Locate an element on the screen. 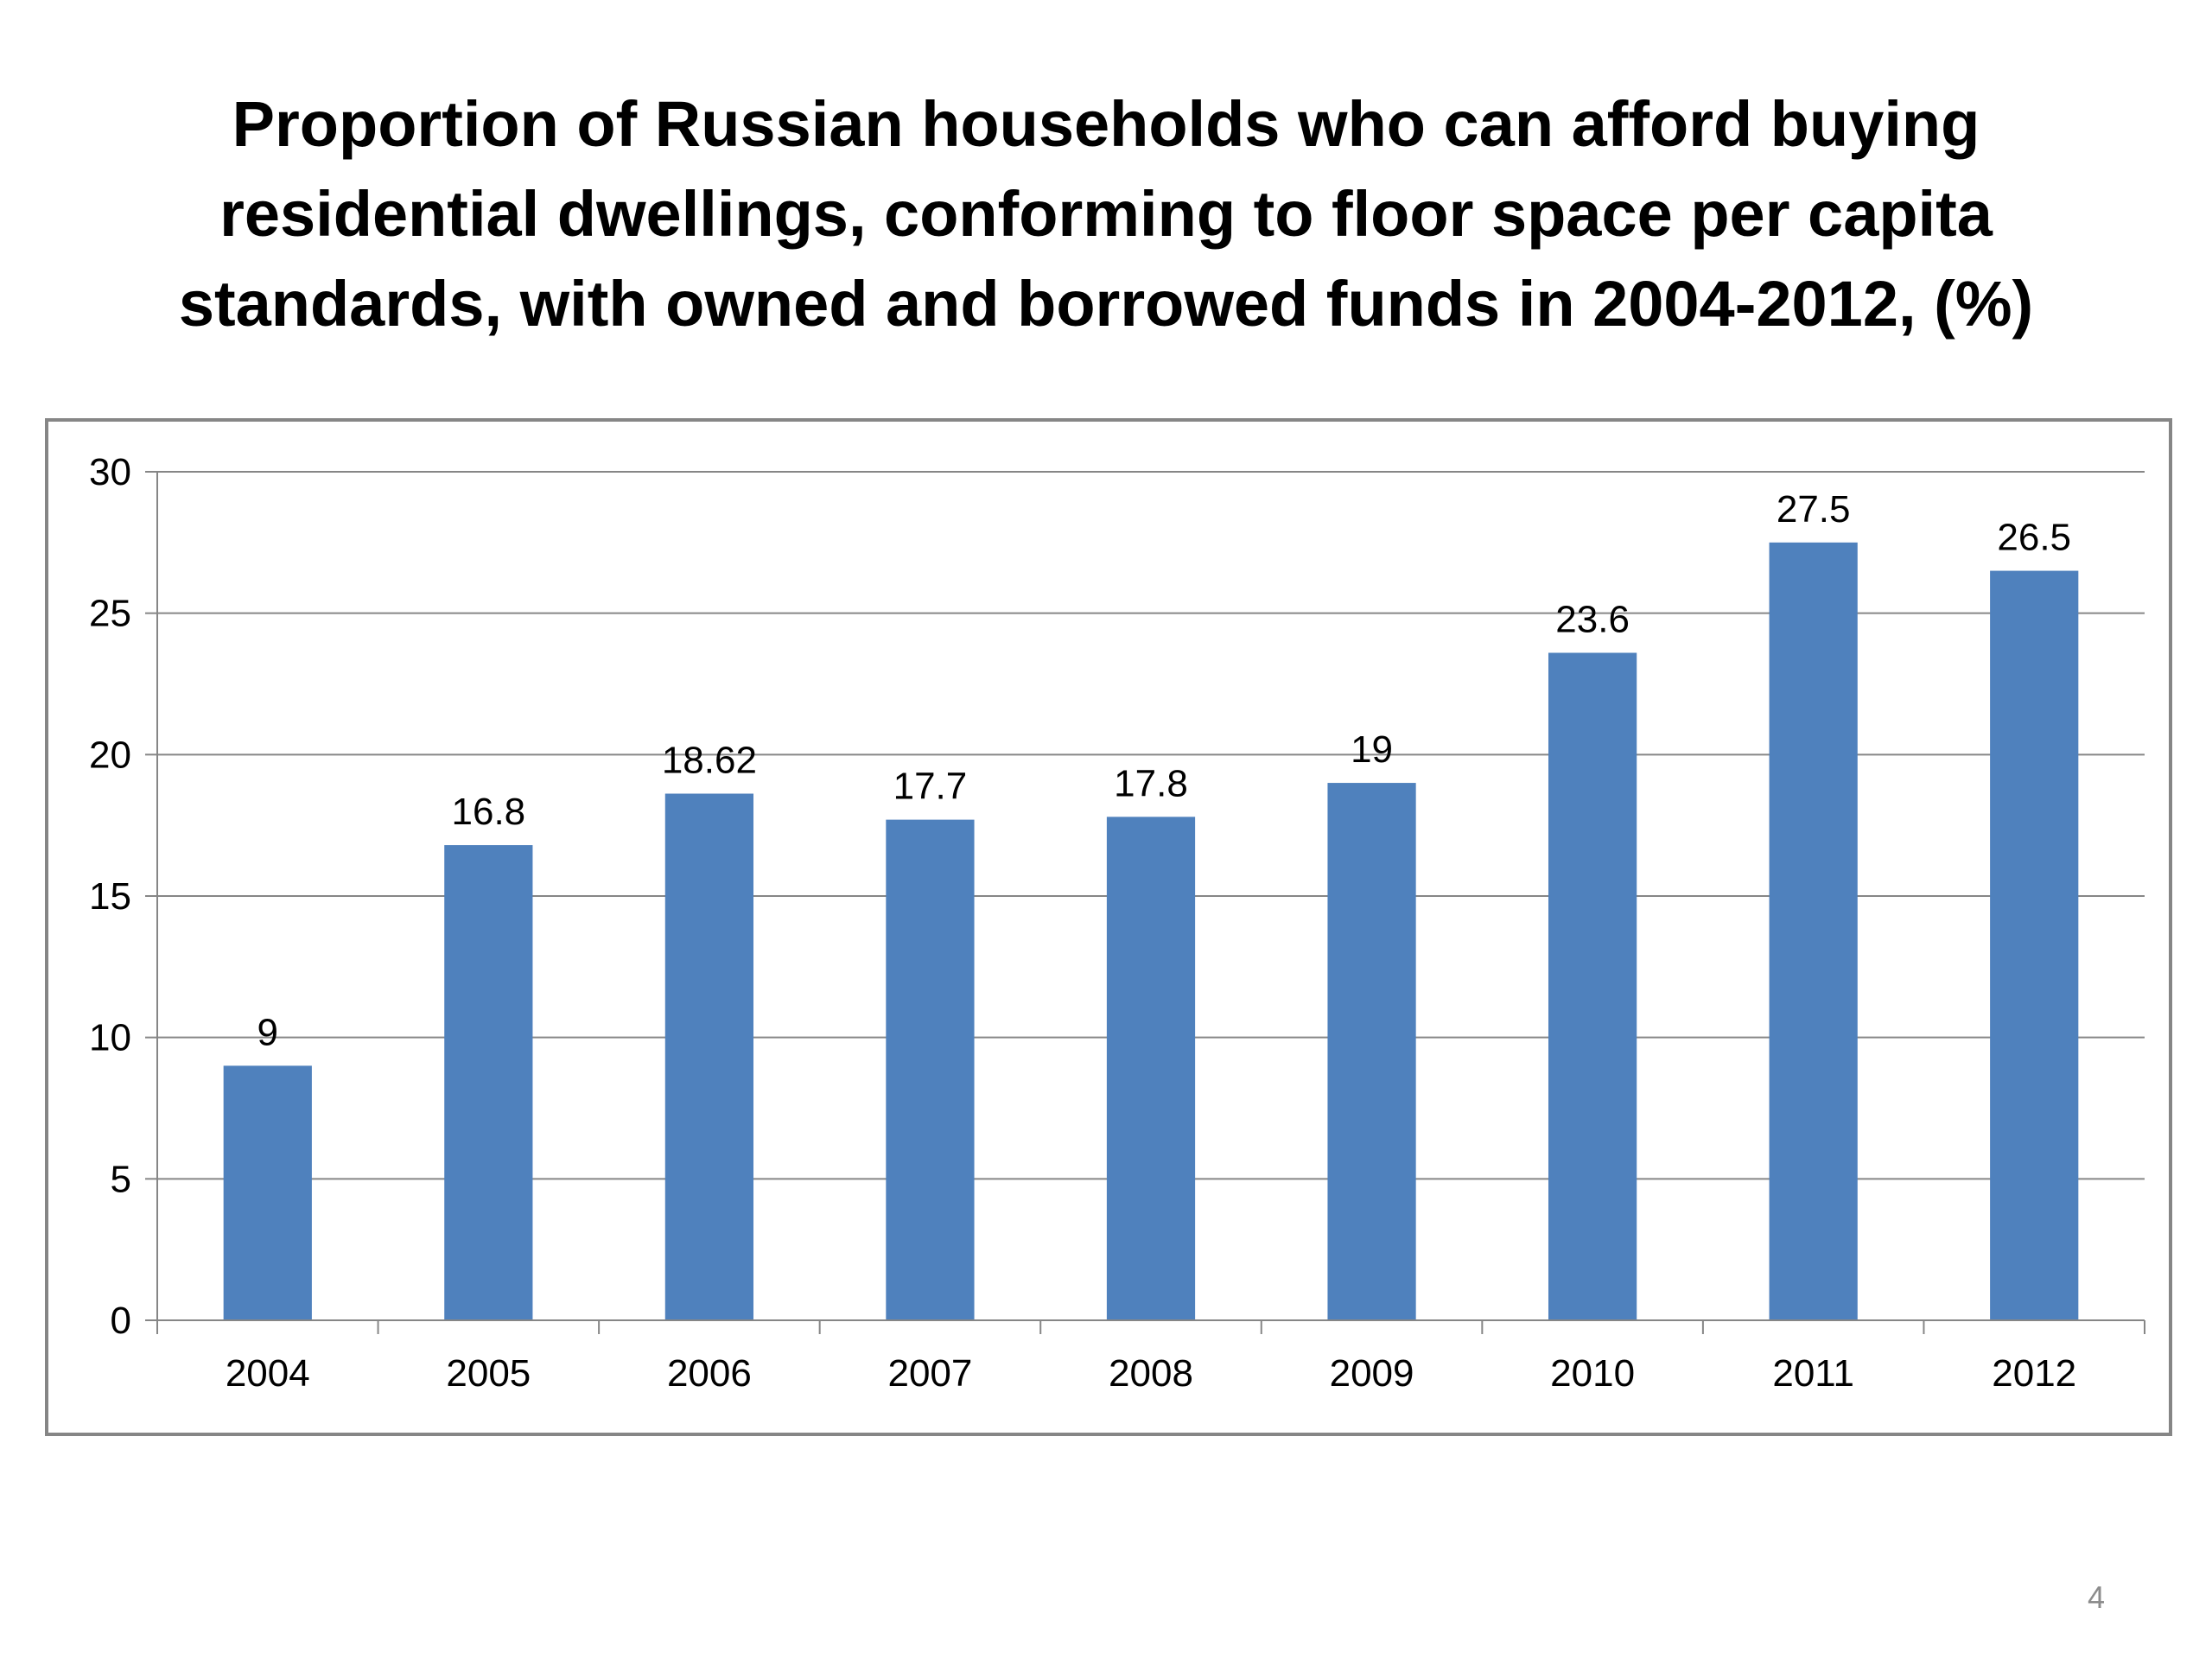 Image resolution: width=2212 pixels, height=1659 pixels. x-tick-label: 2010 is located at coordinates (1592, 1373).